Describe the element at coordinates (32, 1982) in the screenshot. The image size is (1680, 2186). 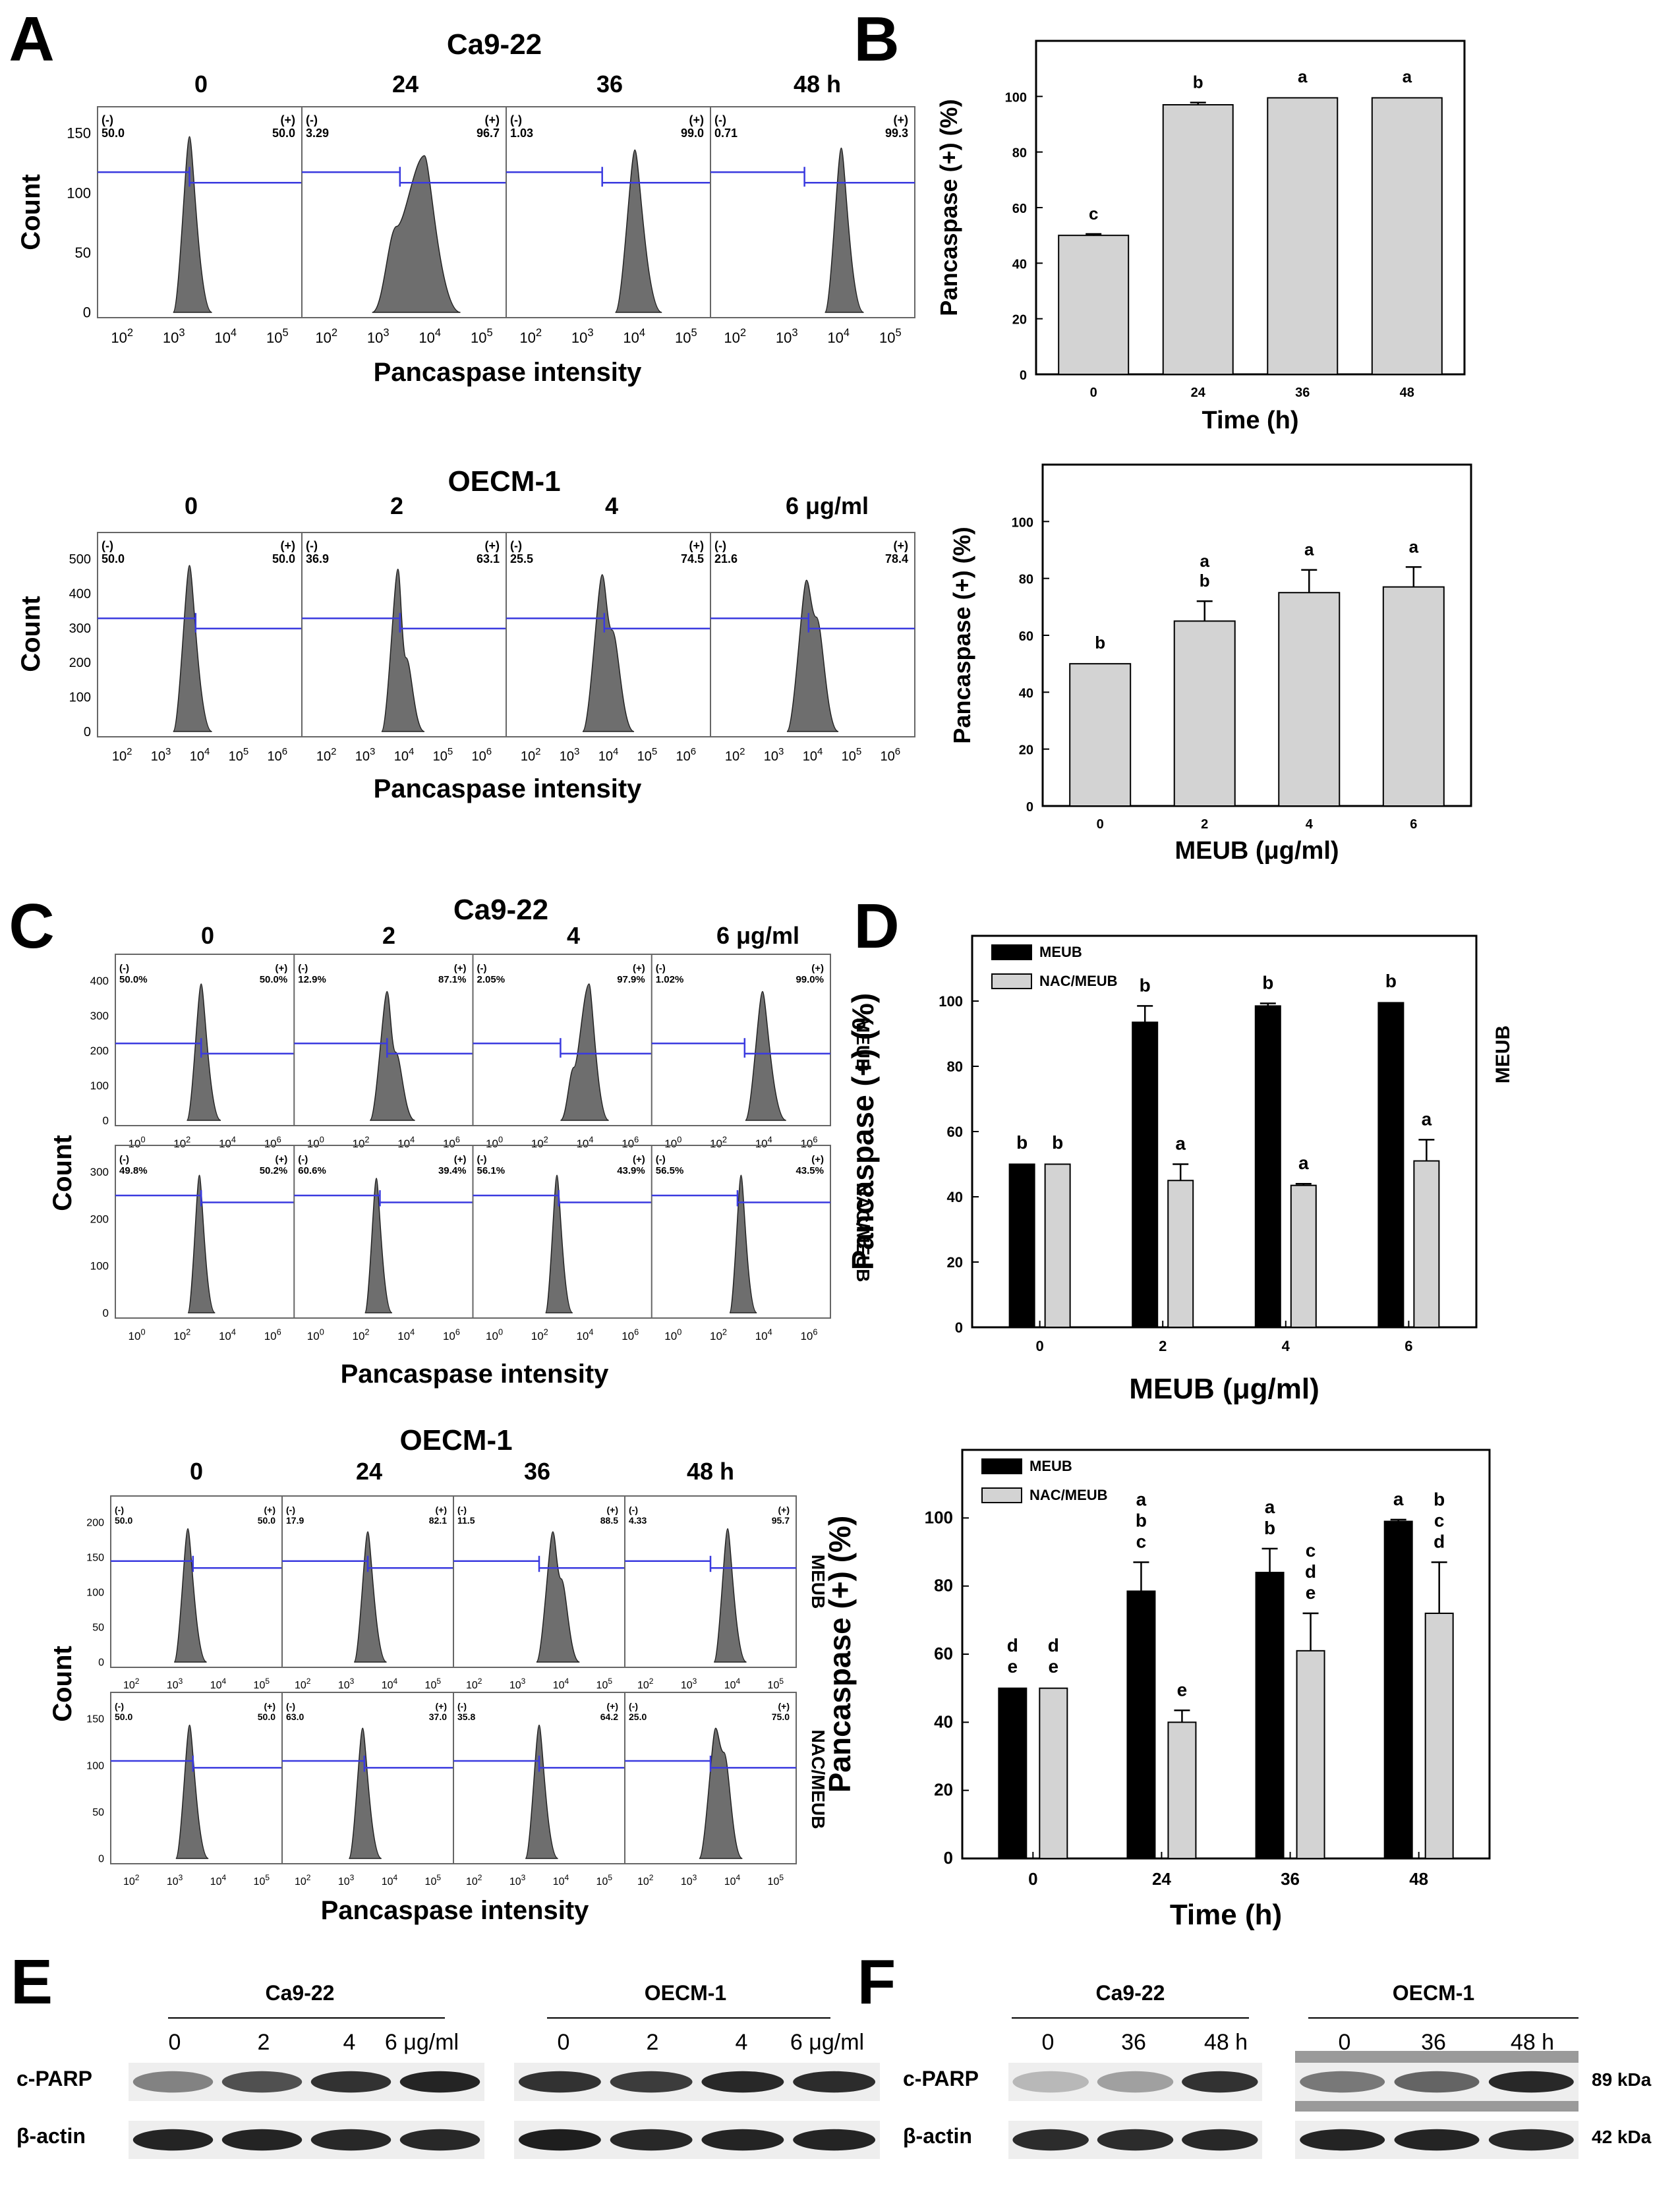
I see `panel-letter-e: E` at that location.